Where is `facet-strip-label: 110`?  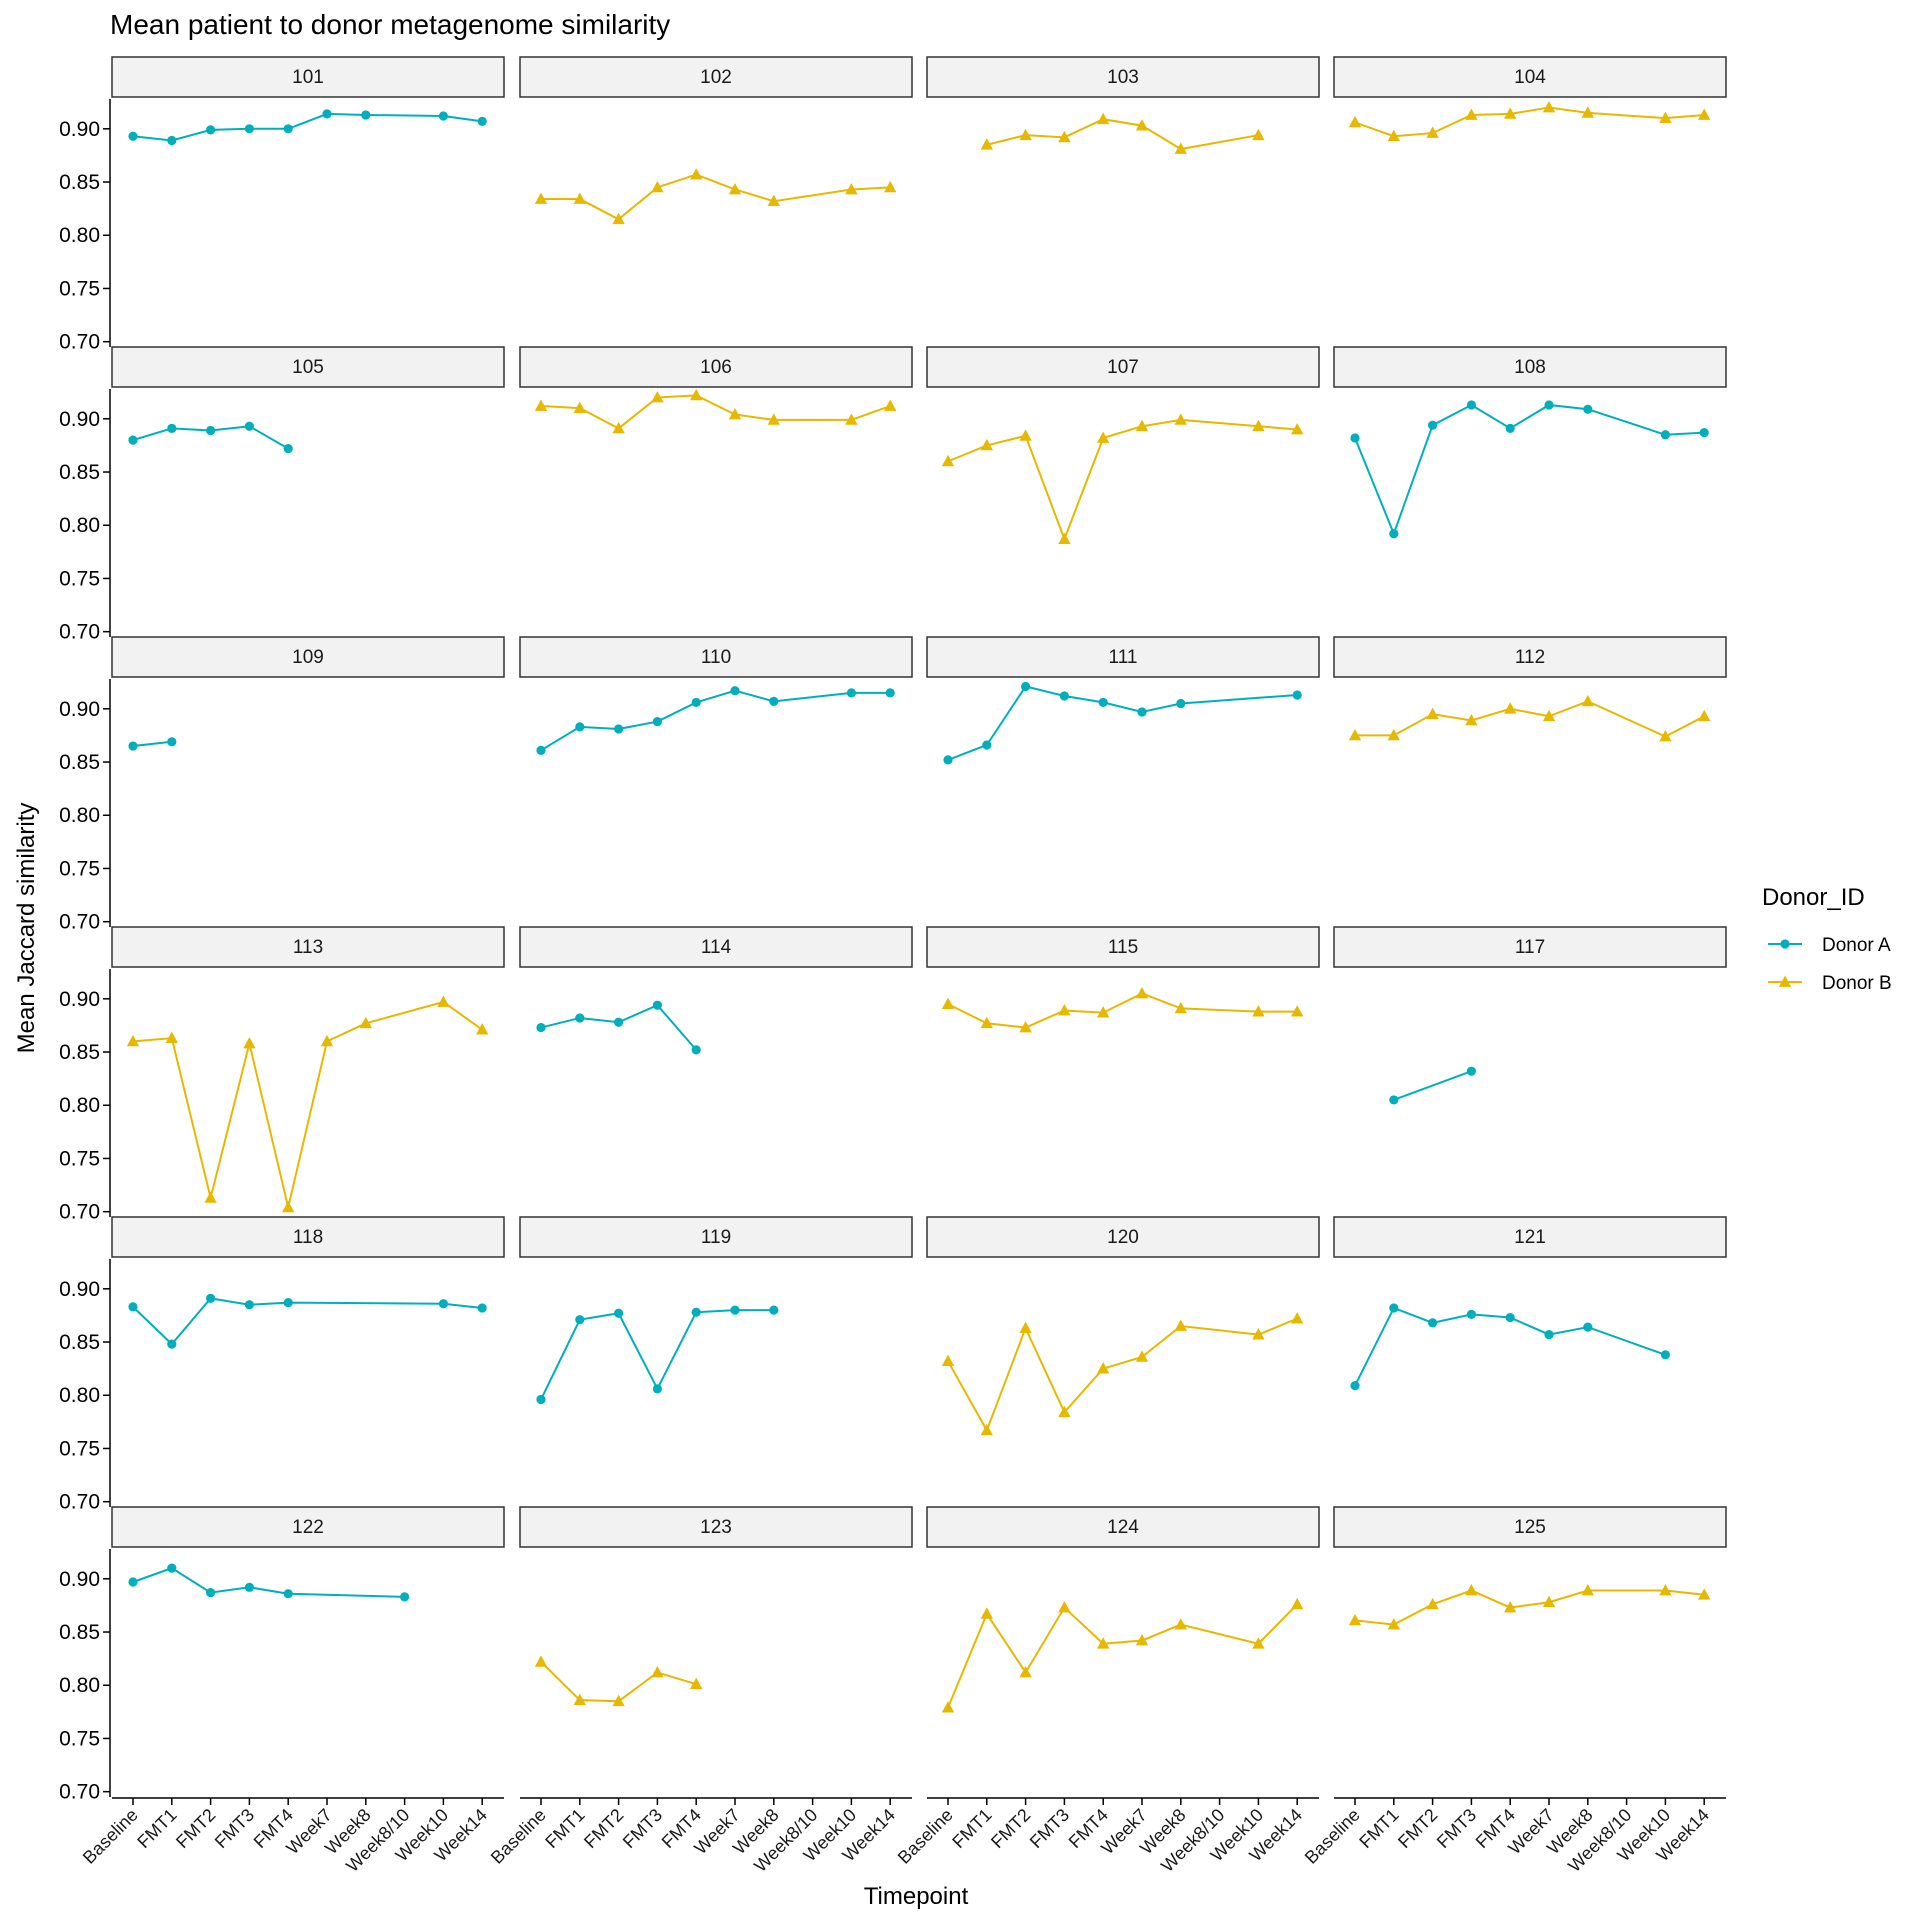 facet-strip-label: 110 is located at coordinates (716, 657).